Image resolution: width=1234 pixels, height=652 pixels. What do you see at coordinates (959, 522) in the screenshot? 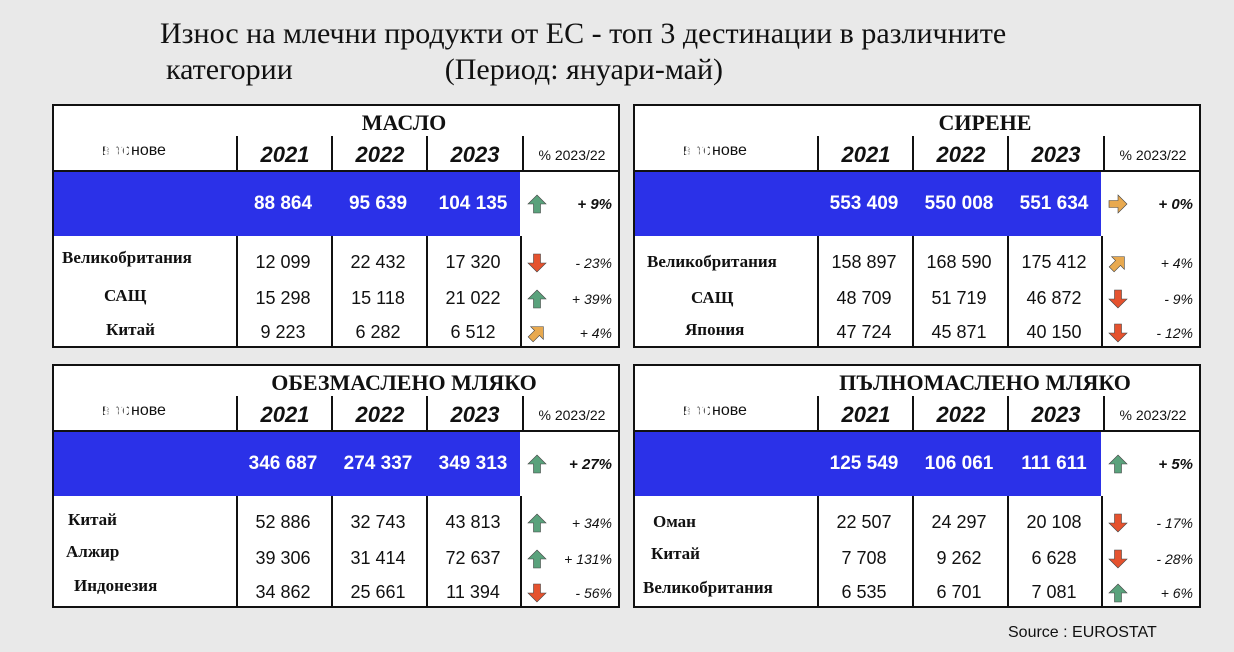
I see `cell-value: 24 297` at bounding box center [959, 522].